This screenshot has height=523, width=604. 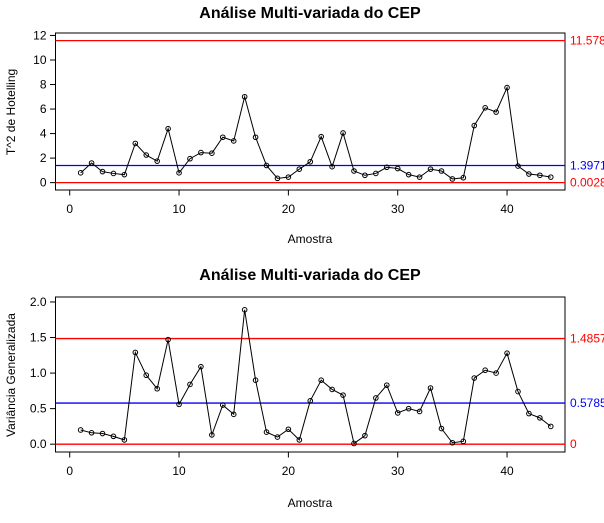 What do you see at coordinates (289, 209) in the screenshot?
I see `x-tick-label: 20` at bounding box center [289, 209].